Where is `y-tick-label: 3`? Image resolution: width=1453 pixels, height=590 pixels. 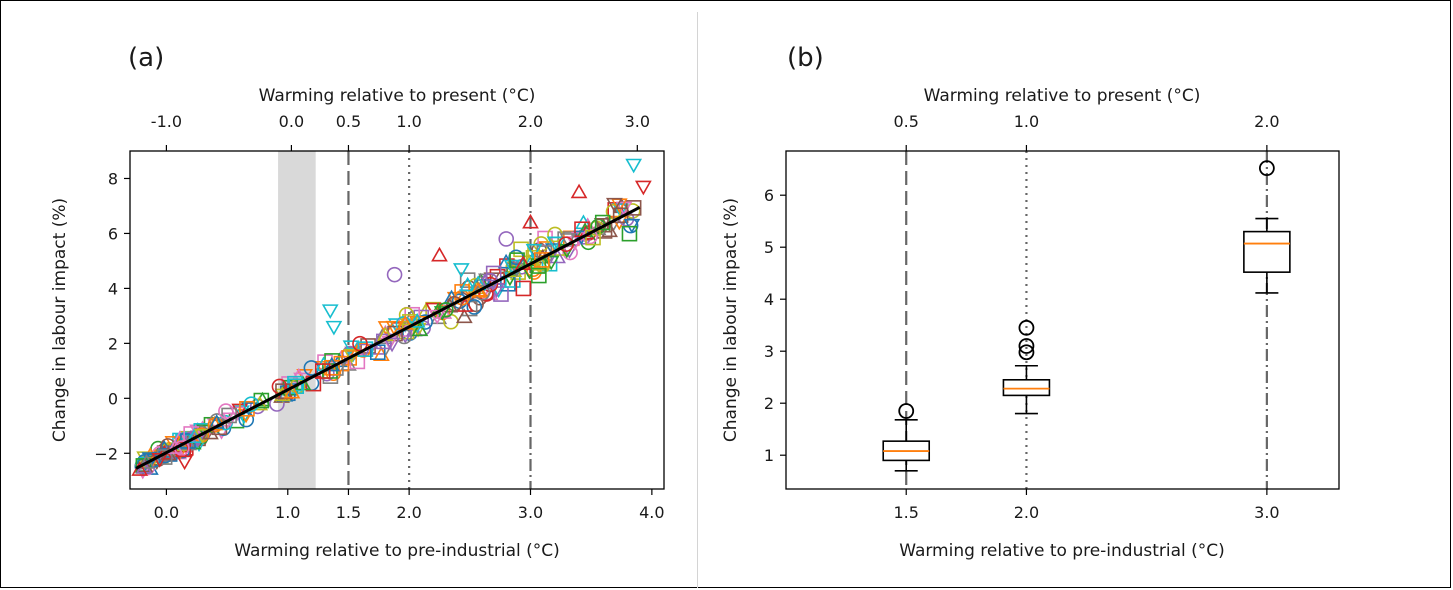
y-tick-label: 3 is located at coordinates (769, 351).